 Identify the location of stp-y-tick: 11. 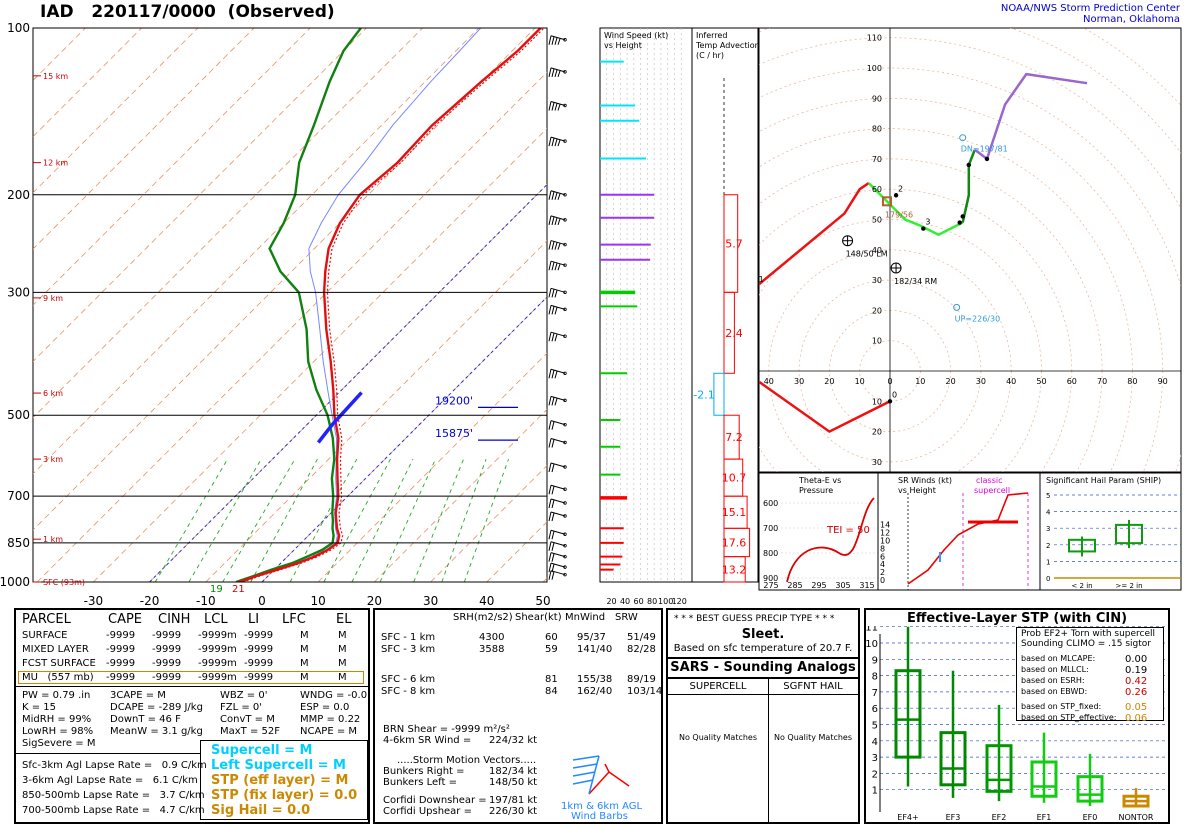
(872, 630).